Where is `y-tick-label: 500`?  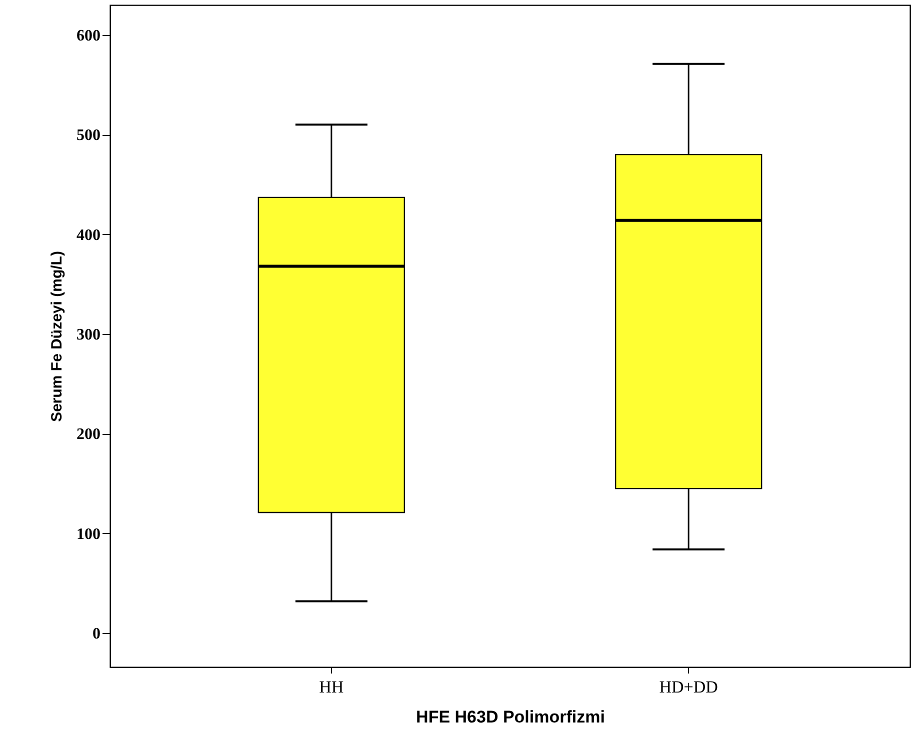 y-tick-label: 500 is located at coordinates (88, 135).